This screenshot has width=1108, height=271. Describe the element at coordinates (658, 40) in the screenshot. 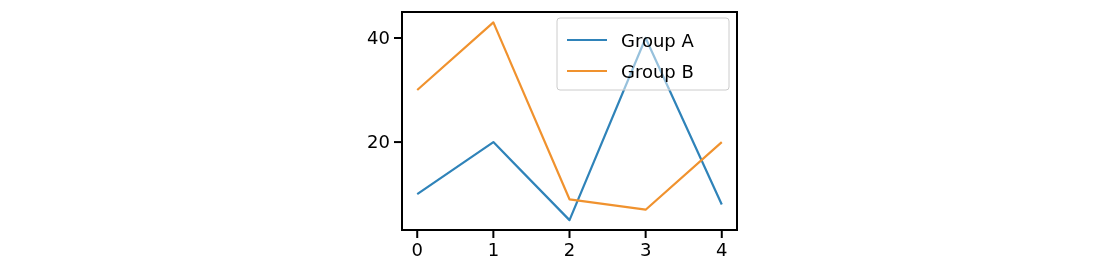

I see `legend-label: Group A` at that location.